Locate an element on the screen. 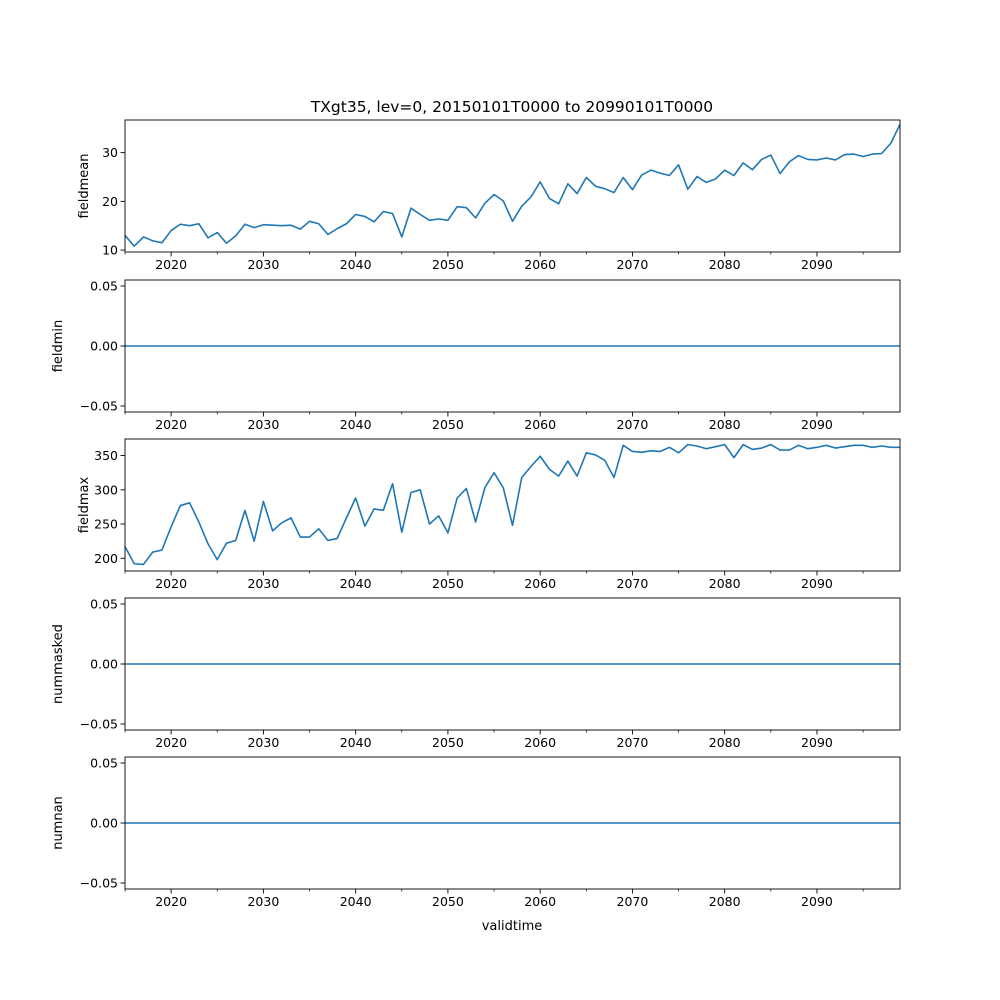 The image size is (1000, 1000). y-tick-label: 30 is located at coordinates (110, 152).